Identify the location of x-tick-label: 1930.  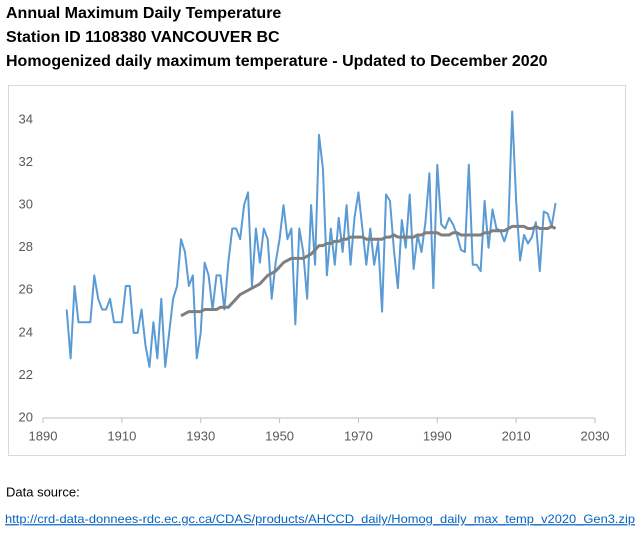
(200, 435).